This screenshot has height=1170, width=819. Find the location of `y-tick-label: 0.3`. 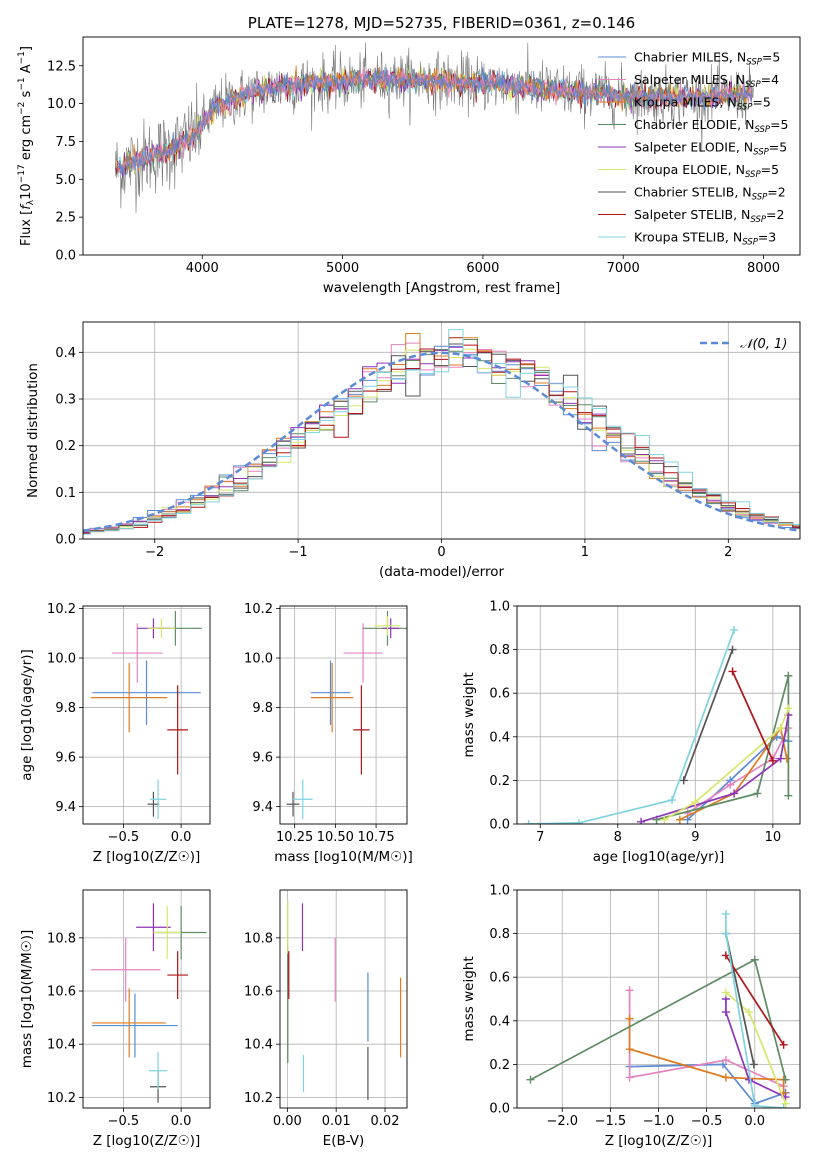

y-tick-label: 0.3 is located at coordinates (65, 400).